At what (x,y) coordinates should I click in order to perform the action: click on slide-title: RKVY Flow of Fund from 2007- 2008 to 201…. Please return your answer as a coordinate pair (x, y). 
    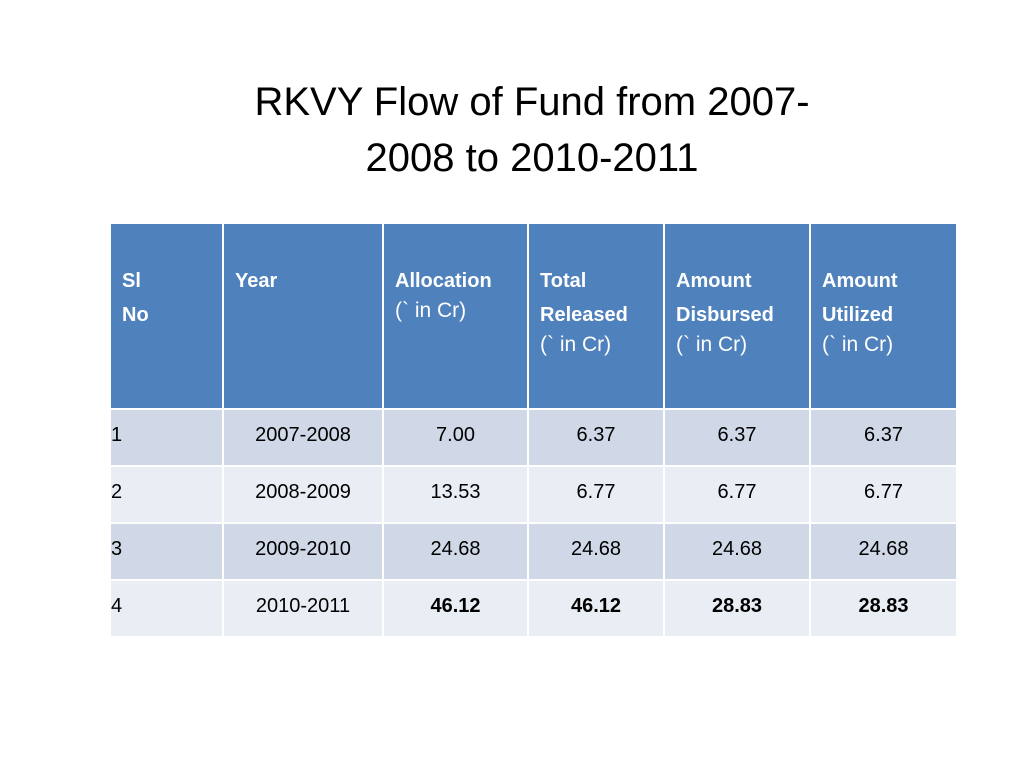
    Looking at the image, I should click on (532, 130).